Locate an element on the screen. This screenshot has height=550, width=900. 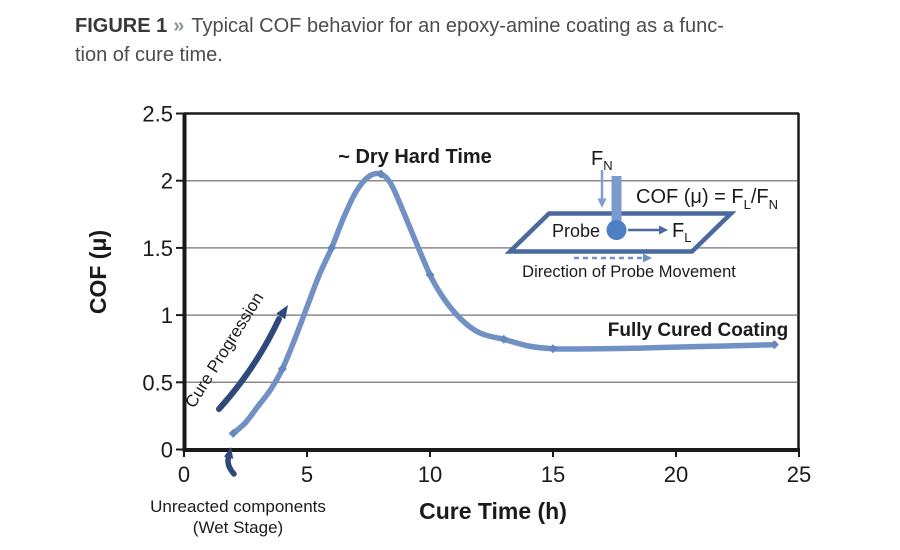
x-tick-label: 20 is located at coordinates (676, 474).